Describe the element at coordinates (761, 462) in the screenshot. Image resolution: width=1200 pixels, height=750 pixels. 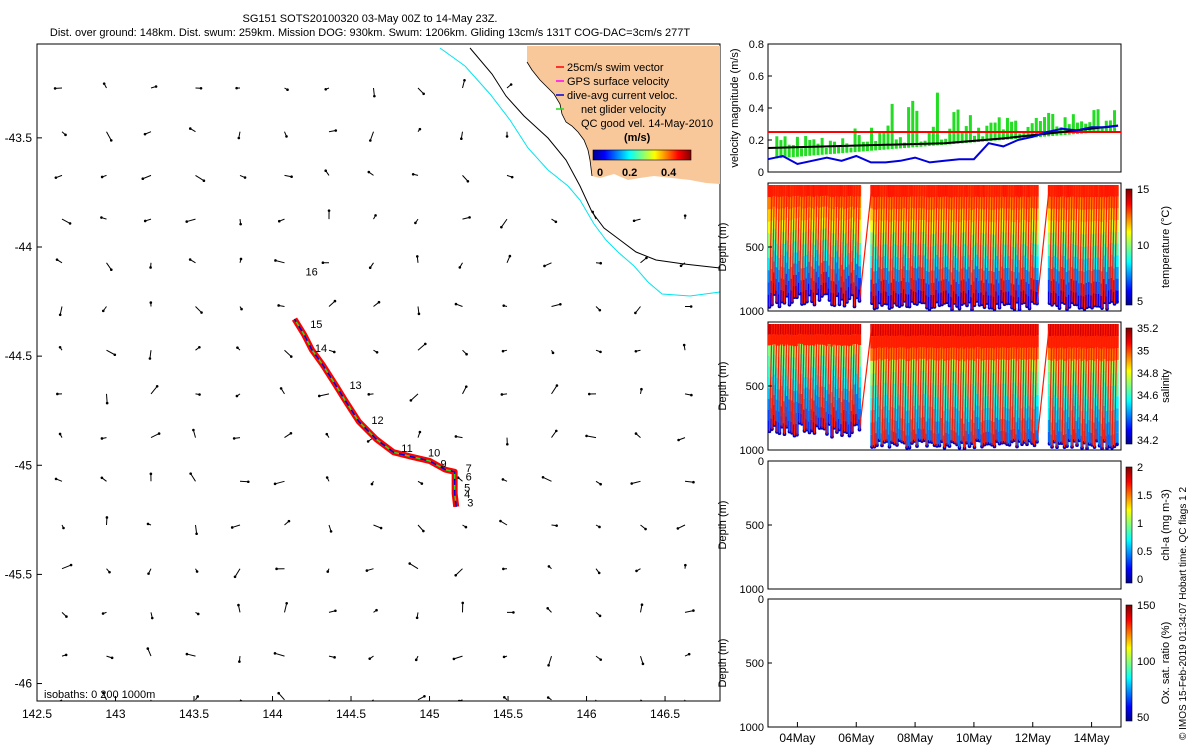
I see `chla-y-tick-label: 0` at that location.